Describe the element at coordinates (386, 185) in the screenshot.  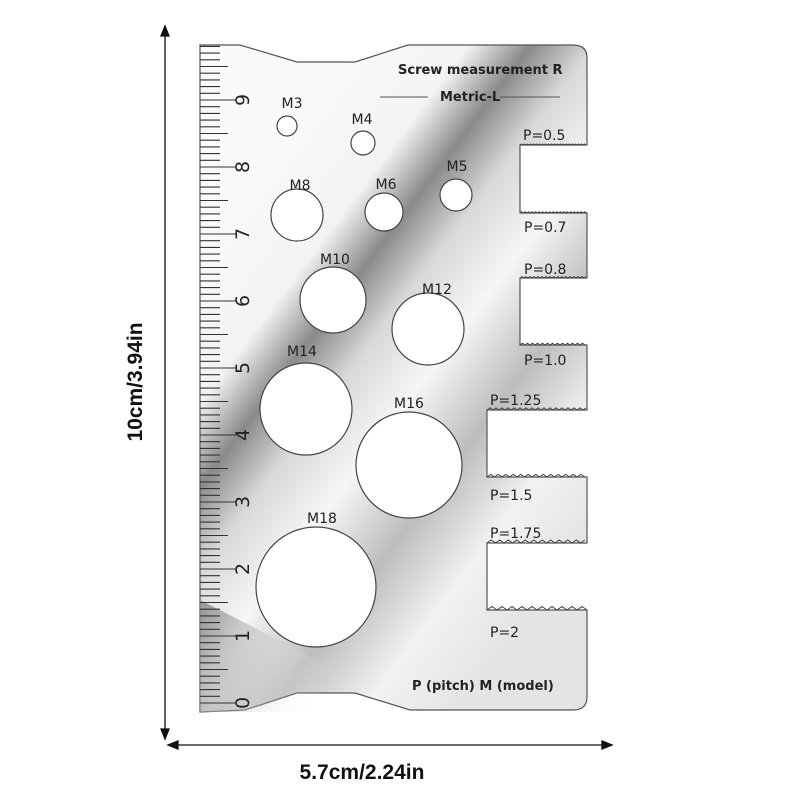
I see `hole-label: M6` at that location.